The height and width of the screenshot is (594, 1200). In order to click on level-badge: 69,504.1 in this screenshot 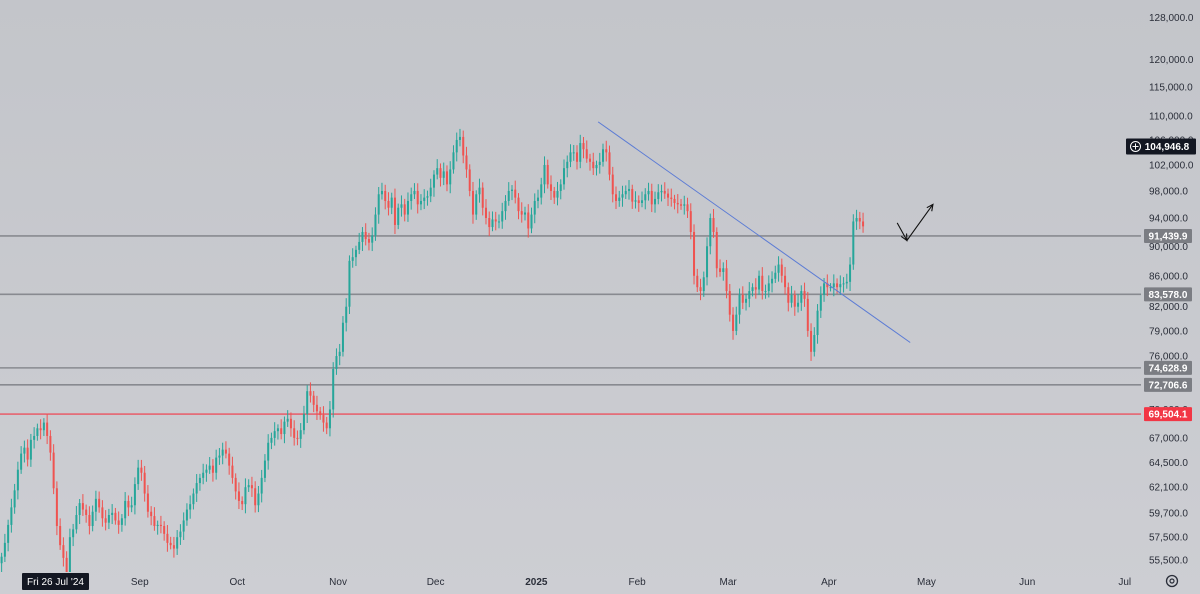, I will do `click(1168, 414)`.